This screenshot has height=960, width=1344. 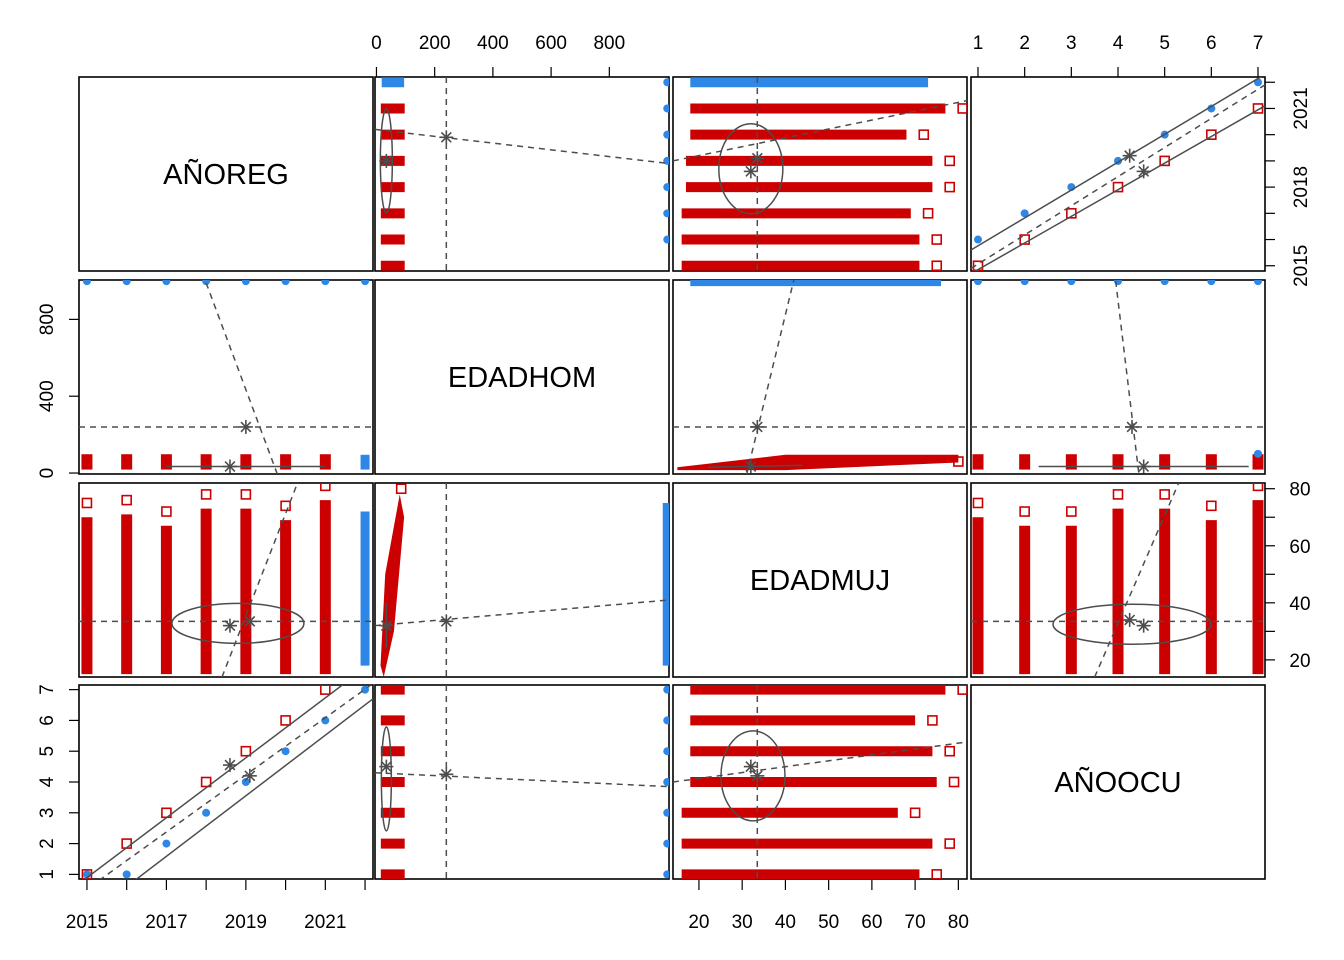 What do you see at coordinates (742, 922) in the screenshot?
I see `x-tick-label: 30` at bounding box center [742, 922].